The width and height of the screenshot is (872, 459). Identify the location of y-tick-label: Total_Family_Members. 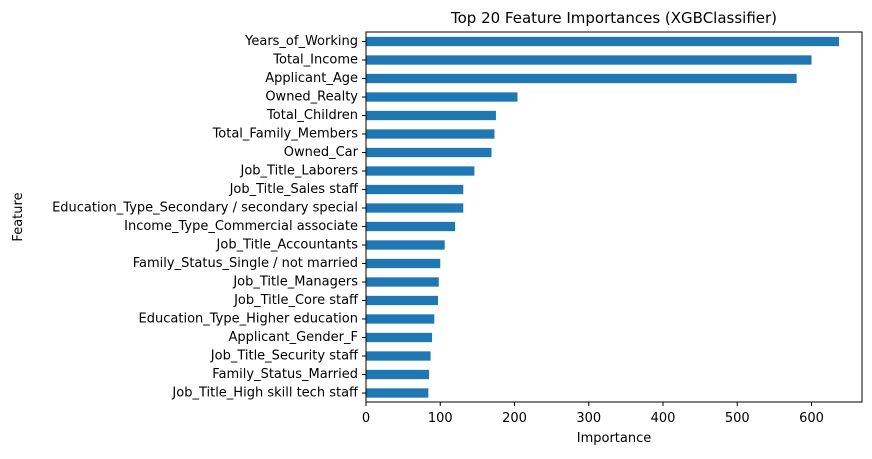
(285, 134).